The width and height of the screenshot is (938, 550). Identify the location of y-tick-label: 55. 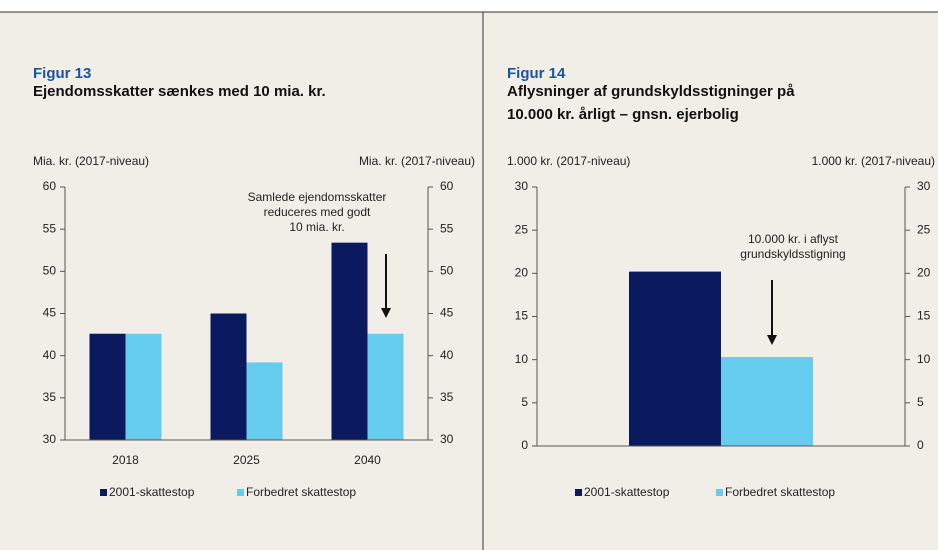
(50, 228).